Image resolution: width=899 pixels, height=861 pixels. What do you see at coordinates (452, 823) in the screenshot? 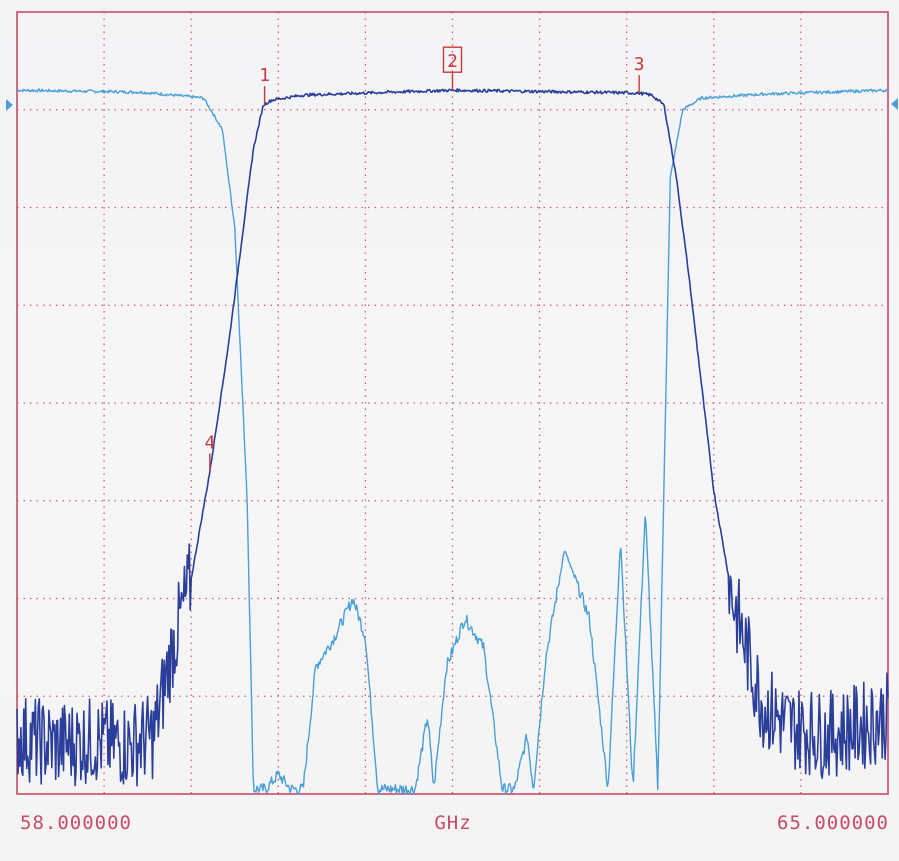
I see `x-unit-label: GHz` at bounding box center [452, 823].